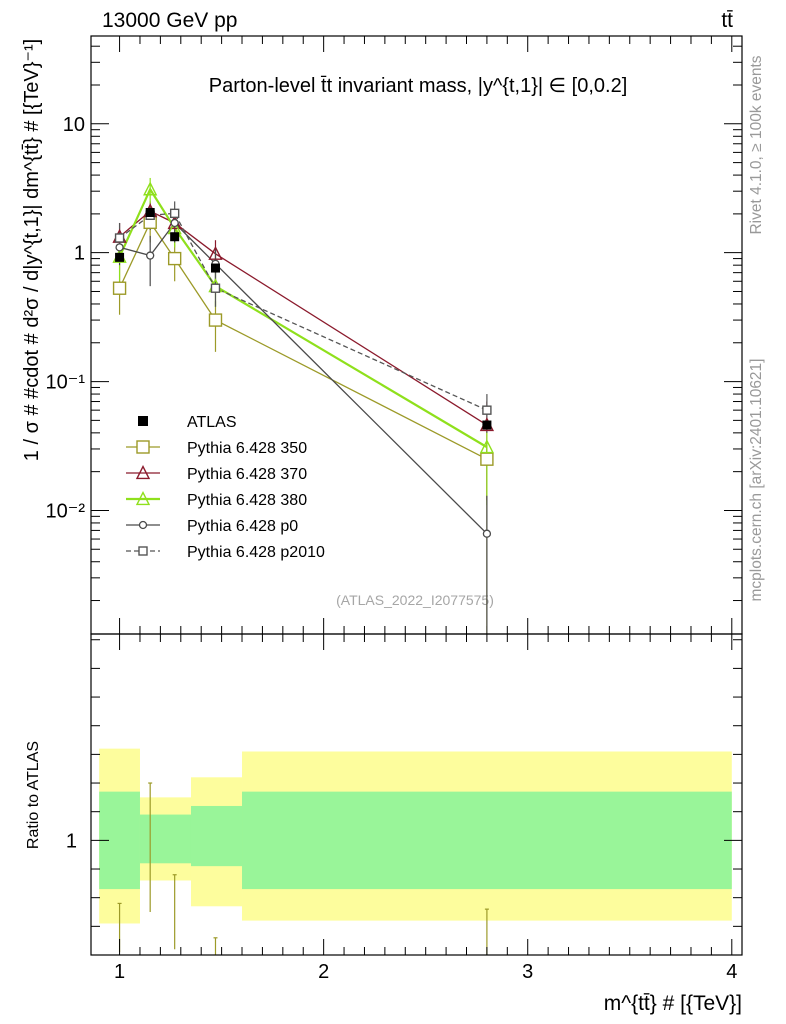 This screenshot has height=1024, width=786. I want to click on x-axis-label: m^{tt̄} # [{TeV}], so click(673, 1003).